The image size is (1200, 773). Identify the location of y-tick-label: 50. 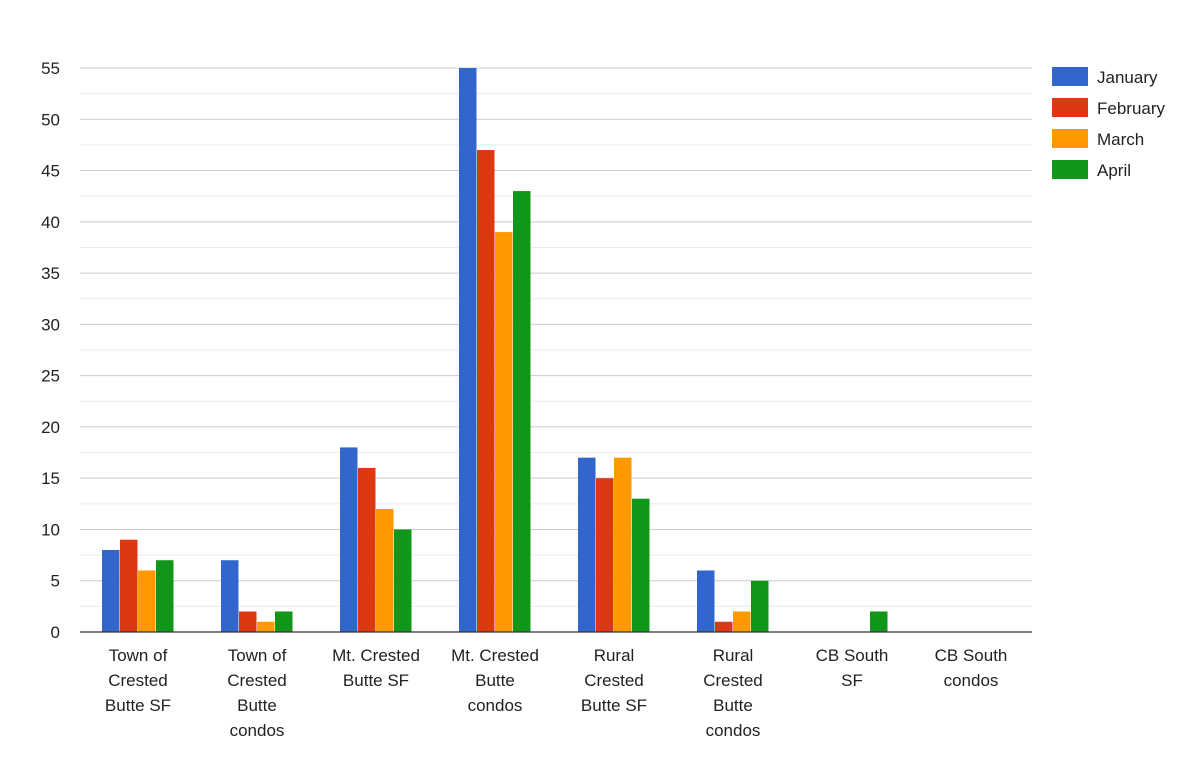
(50, 119).